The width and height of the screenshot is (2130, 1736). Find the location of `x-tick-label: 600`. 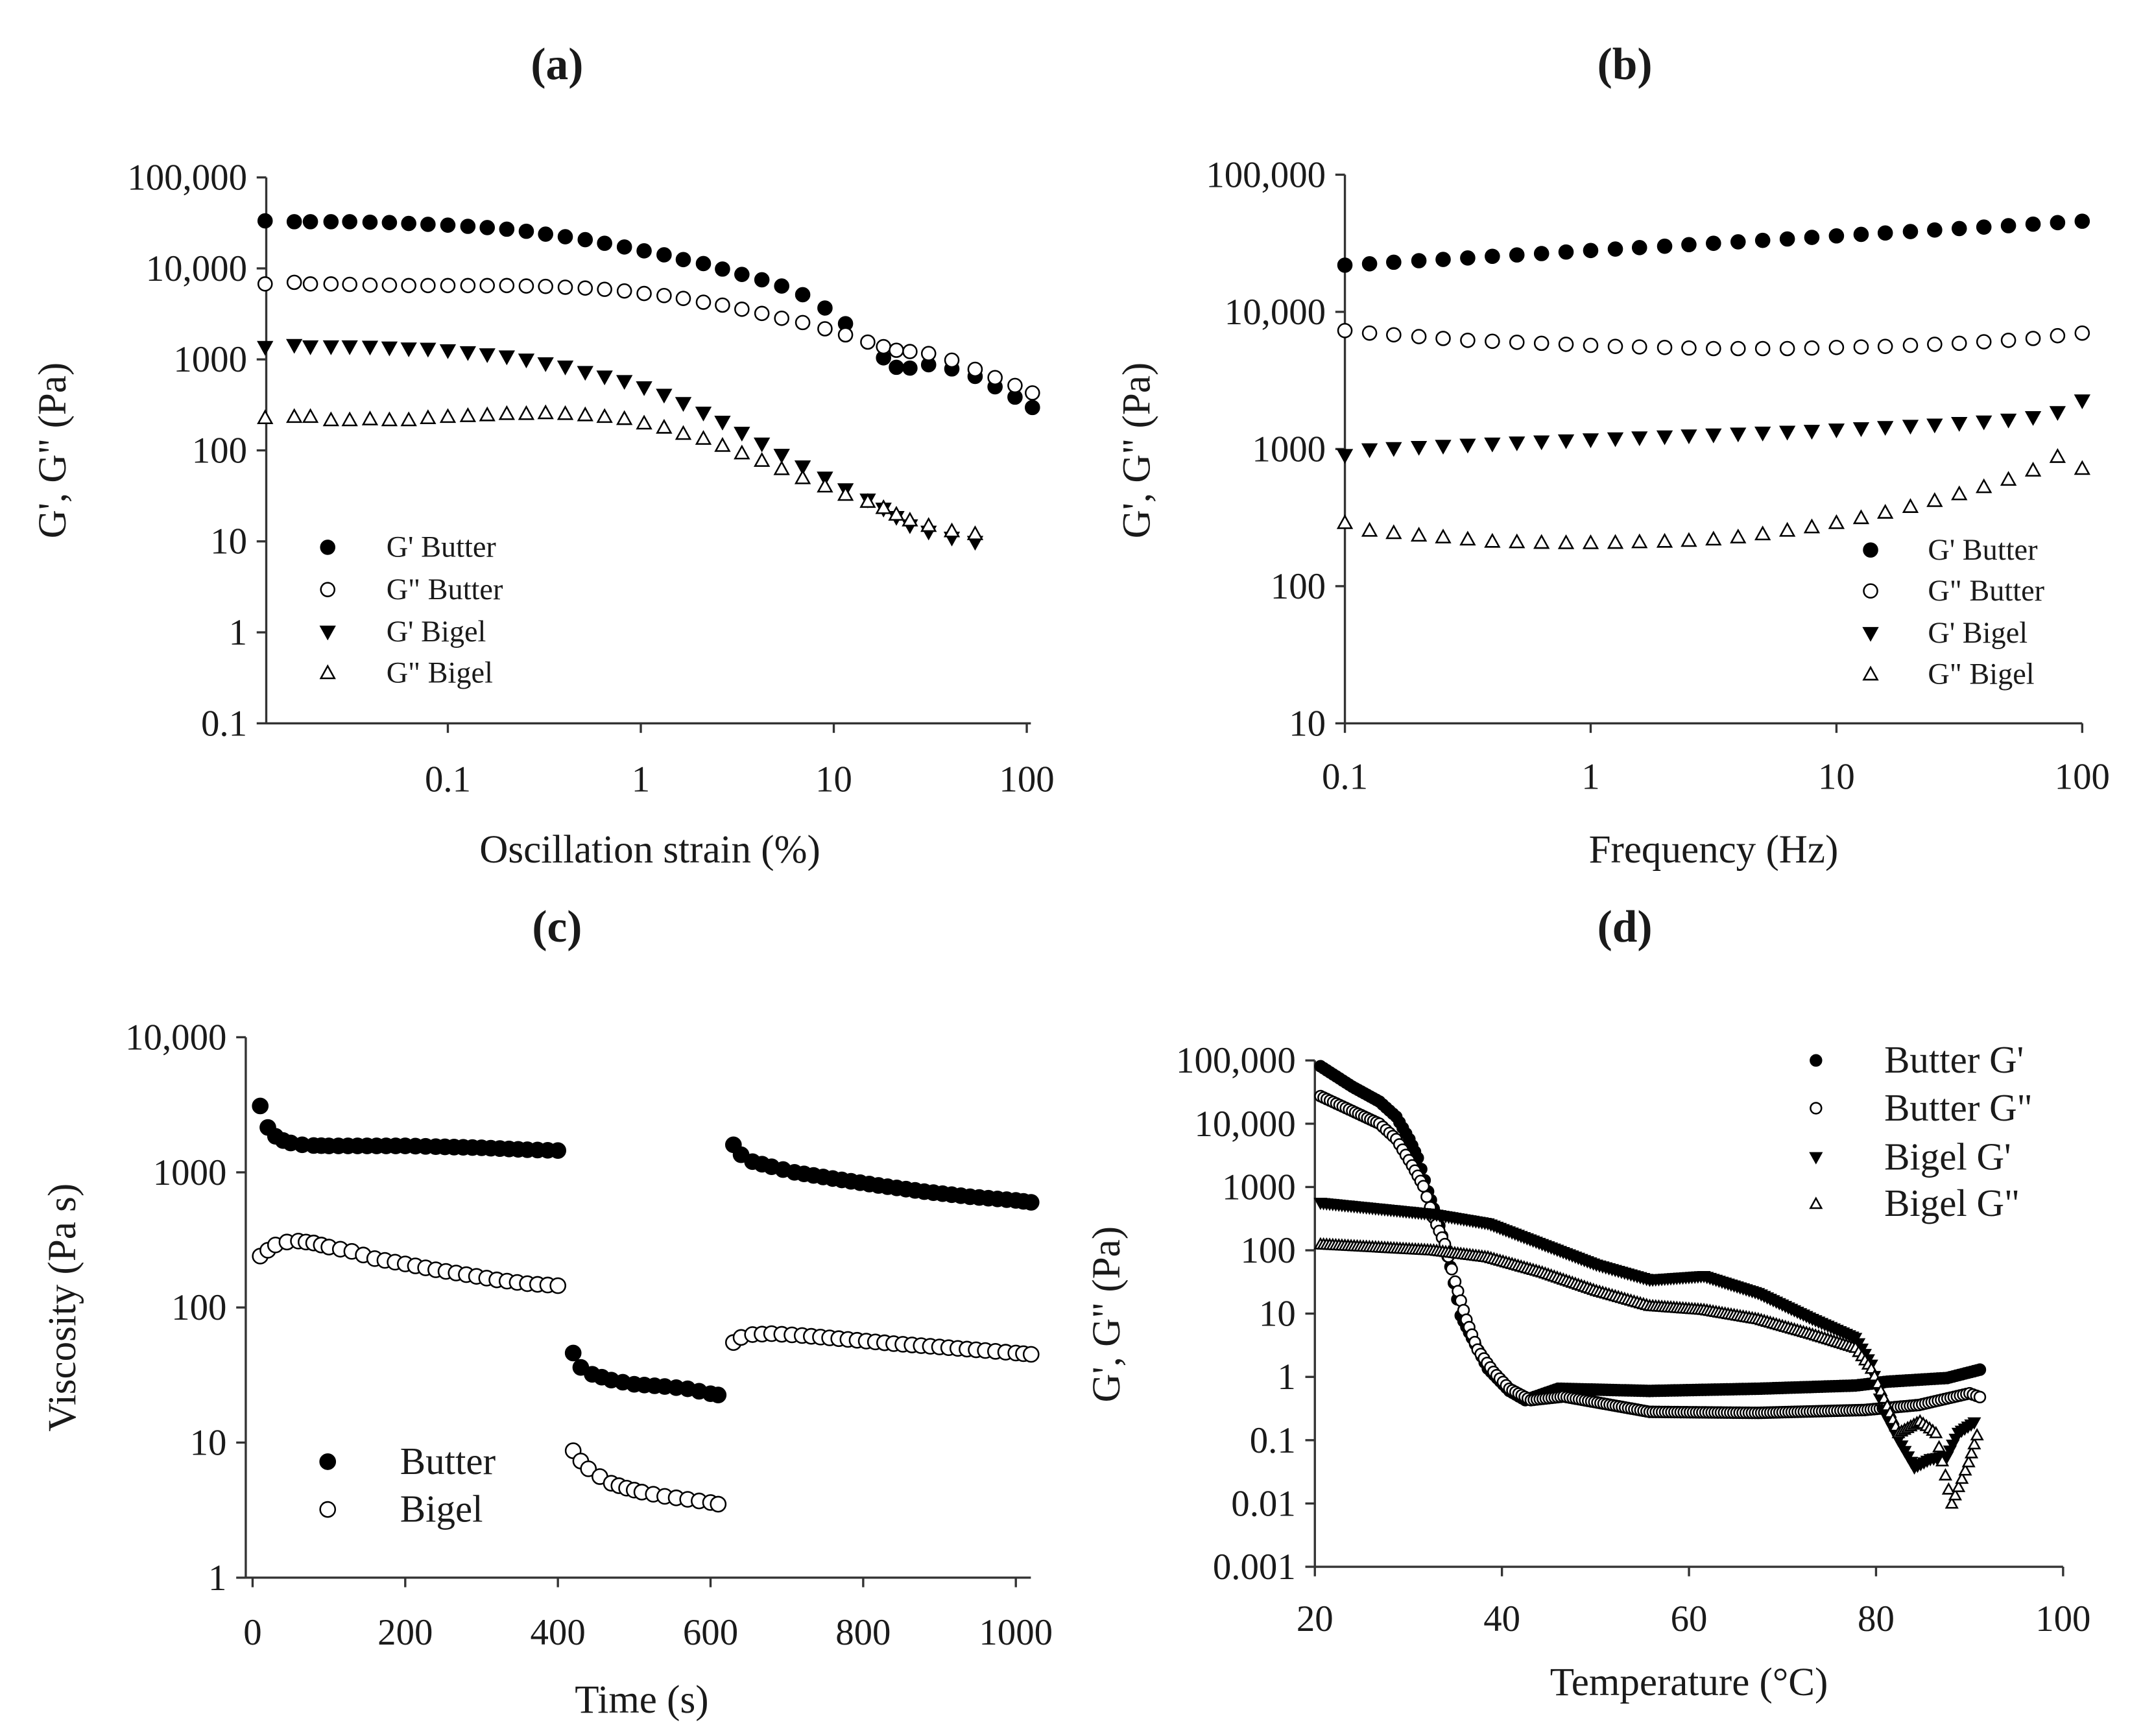

x-tick-label: 600 is located at coordinates (710, 1632).